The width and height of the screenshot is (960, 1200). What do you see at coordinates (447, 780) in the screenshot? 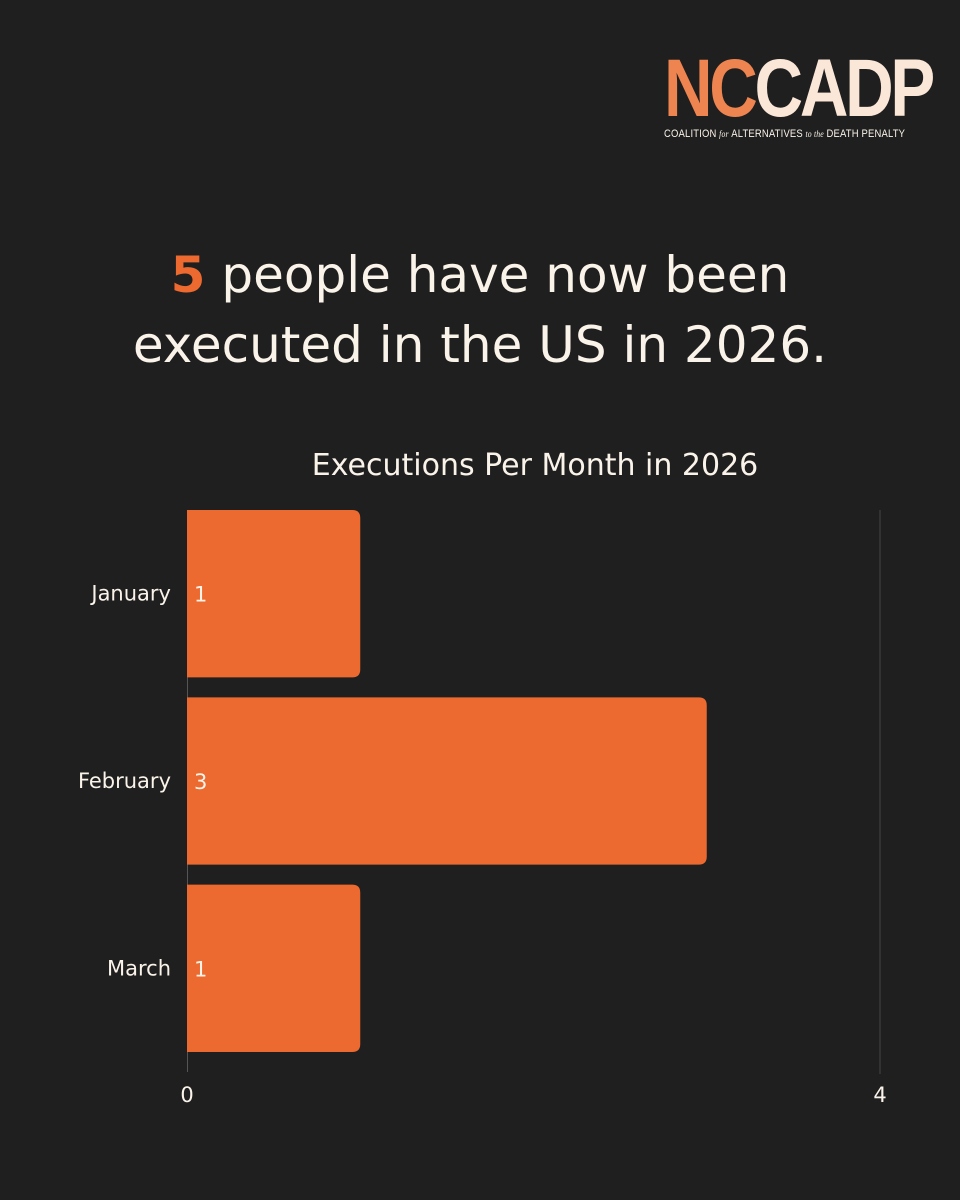
I see `bar-february` at bounding box center [447, 780].